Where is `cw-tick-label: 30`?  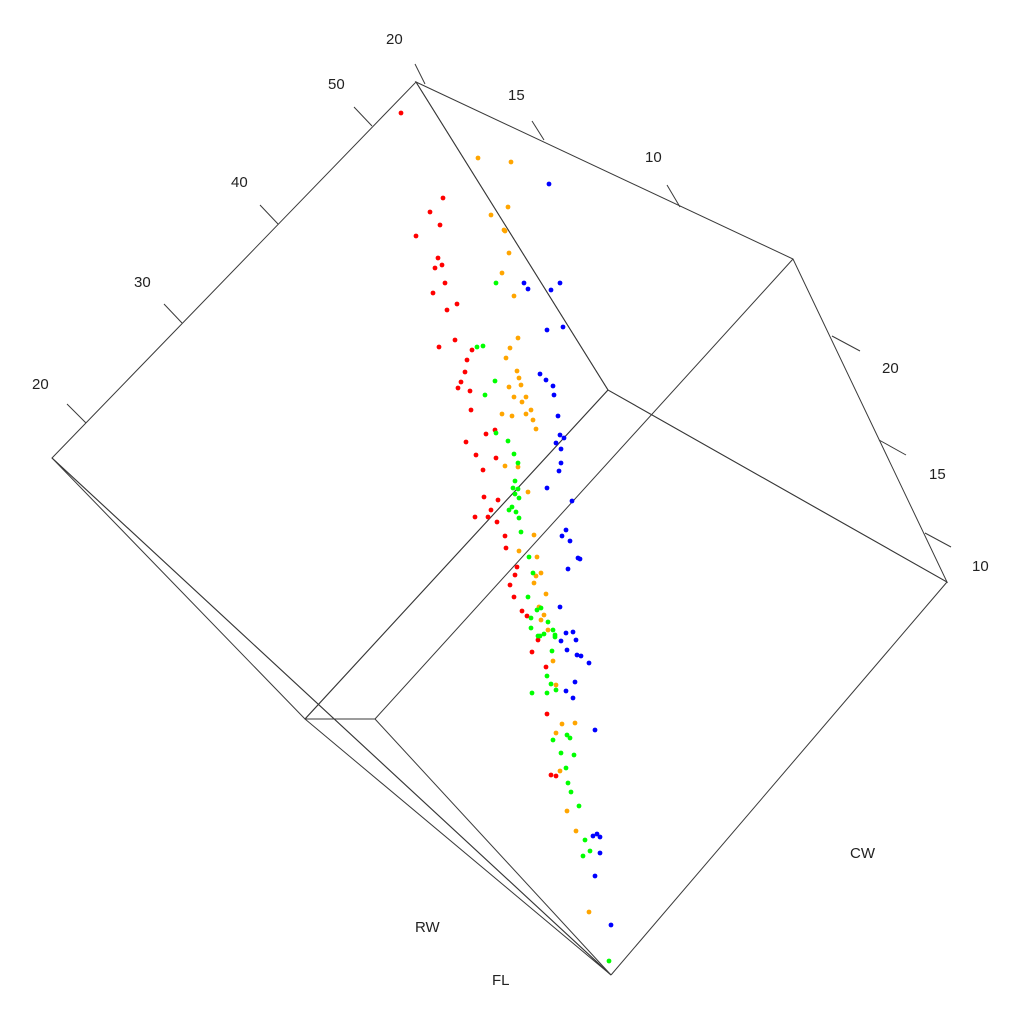 cw-tick-label: 30 is located at coordinates (142, 282).